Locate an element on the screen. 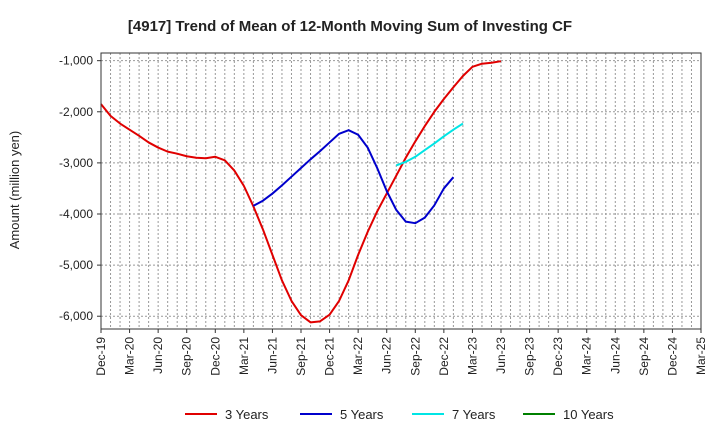 The height and width of the screenshot is (440, 720). x-tick-label: Mar-21 is located at coordinates (244, 356).